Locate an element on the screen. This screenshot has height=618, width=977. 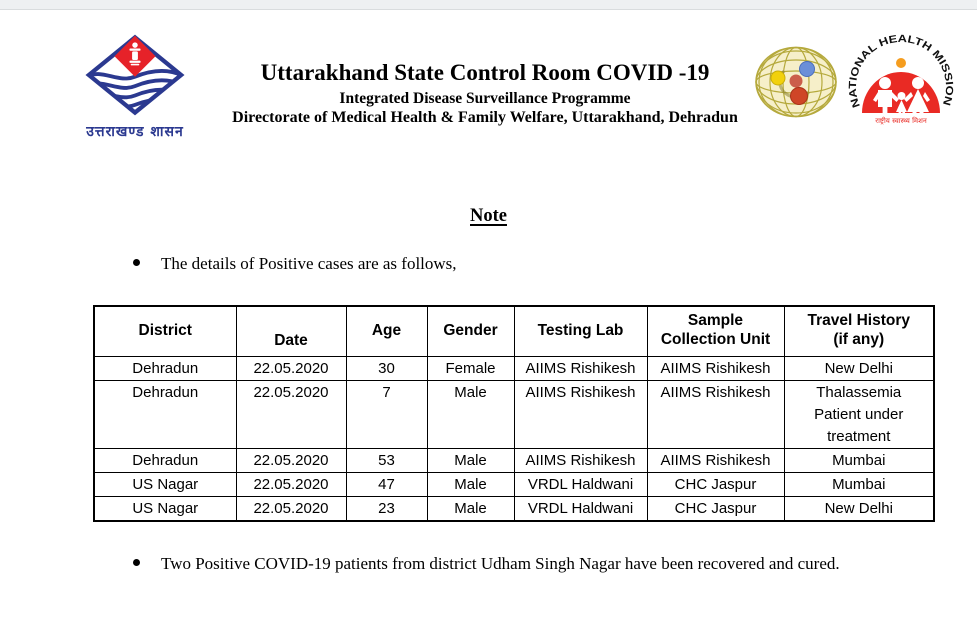
uttarakhand-emblem-caption: उत्तराखण्ड शासन is located at coordinates (135, 132).